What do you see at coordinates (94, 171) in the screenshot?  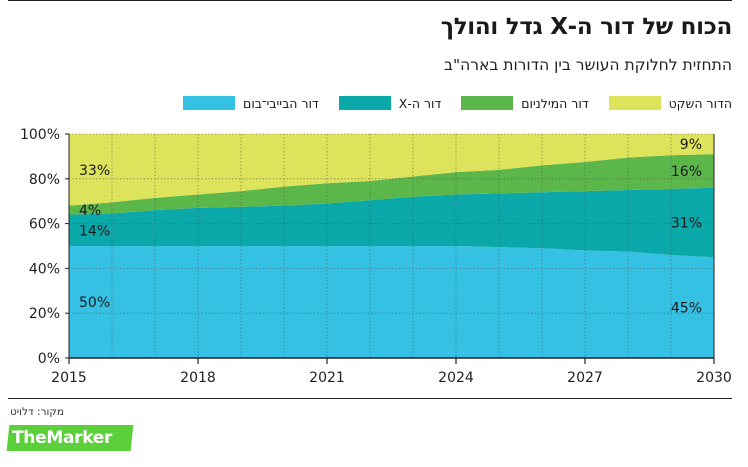 I see `value-label-0: 33%` at bounding box center [94, 171].